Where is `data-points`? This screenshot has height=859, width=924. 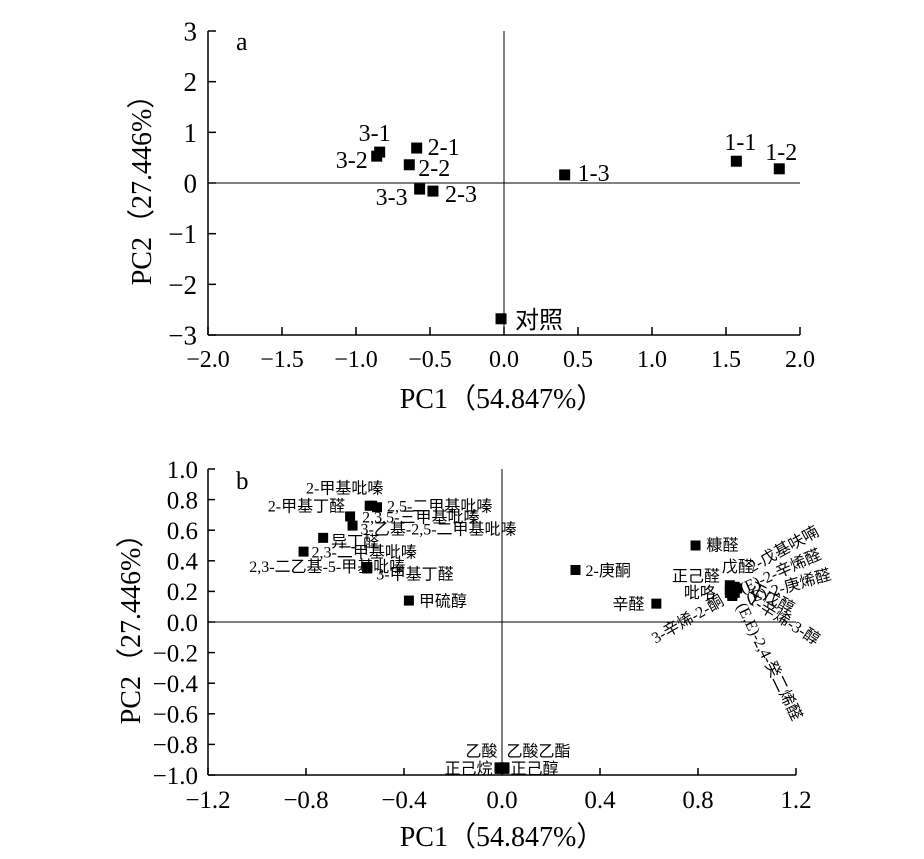
data-points is located at coordinates (578, 233).